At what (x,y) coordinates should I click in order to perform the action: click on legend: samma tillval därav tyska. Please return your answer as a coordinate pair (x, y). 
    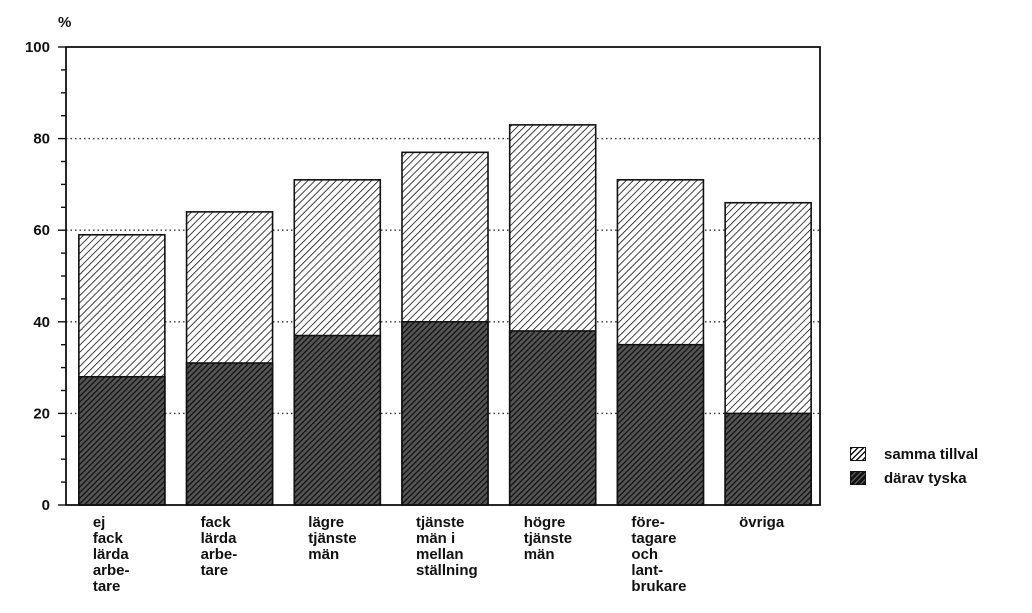
    Looking at the image, I should click on (914, 466).